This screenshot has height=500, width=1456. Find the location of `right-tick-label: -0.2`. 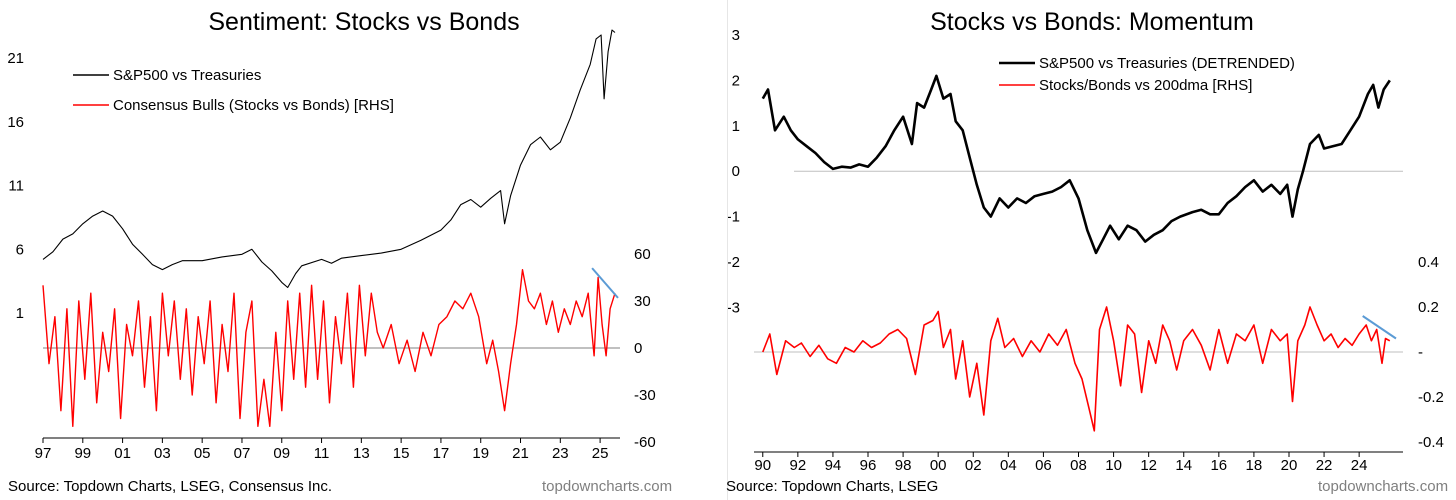

right-tick-label: -0.2 is located at coordinates (1431, 397).